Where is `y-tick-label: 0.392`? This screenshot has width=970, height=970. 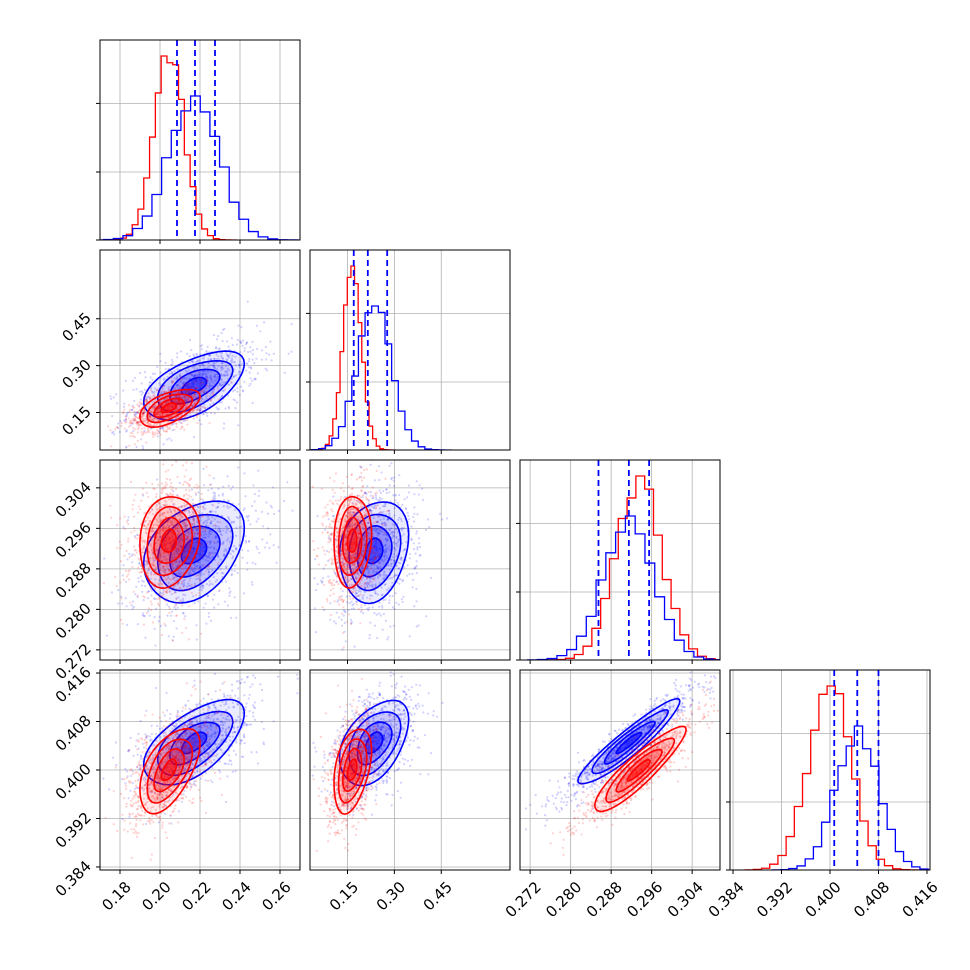 y-tick-label: 0.392 is located at coordinates (73, 830).